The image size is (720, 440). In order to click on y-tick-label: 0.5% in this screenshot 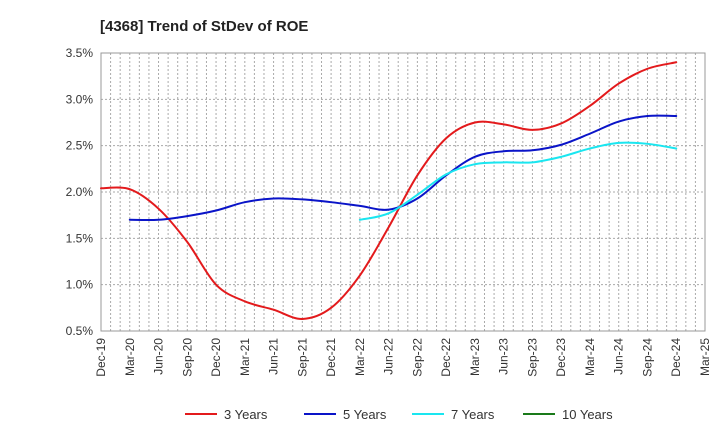, I will do `click(80, 331)`.